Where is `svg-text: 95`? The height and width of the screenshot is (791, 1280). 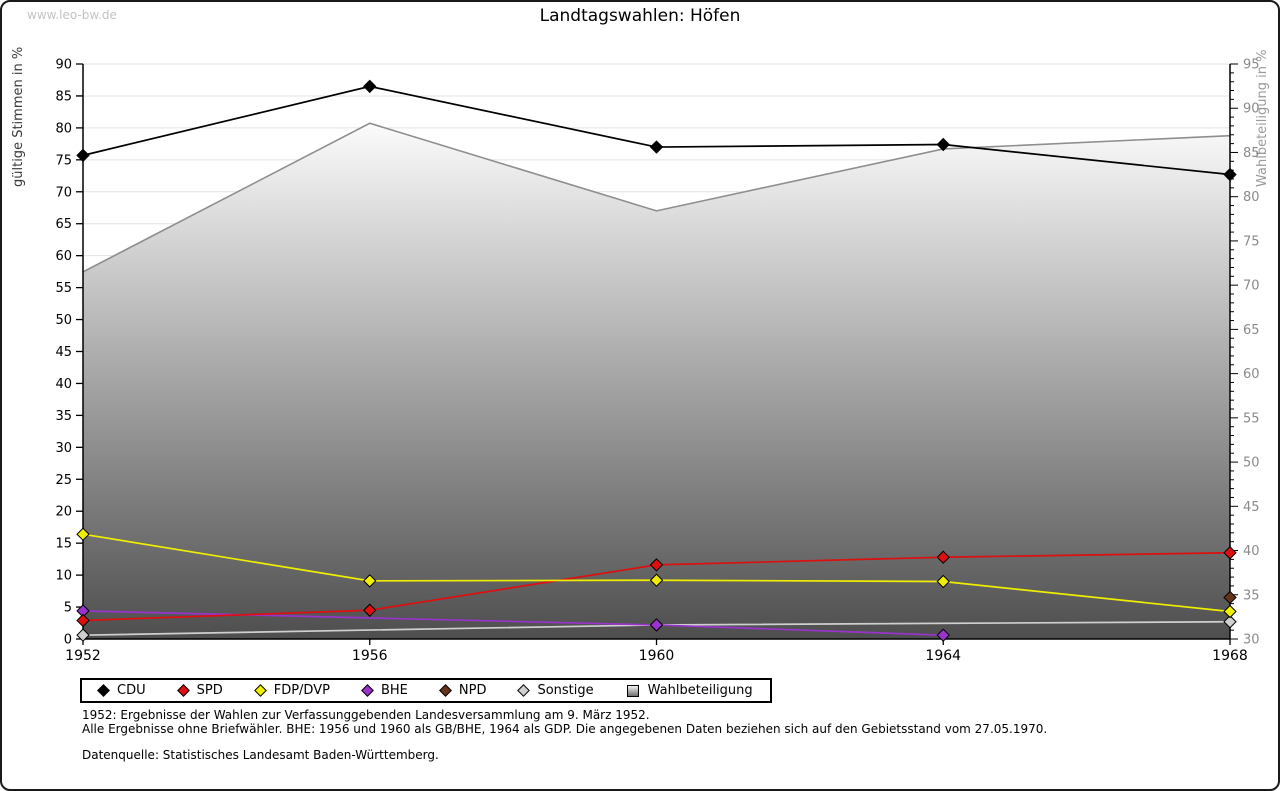
svg-text: 95 is located at coordinates (1251, 65).